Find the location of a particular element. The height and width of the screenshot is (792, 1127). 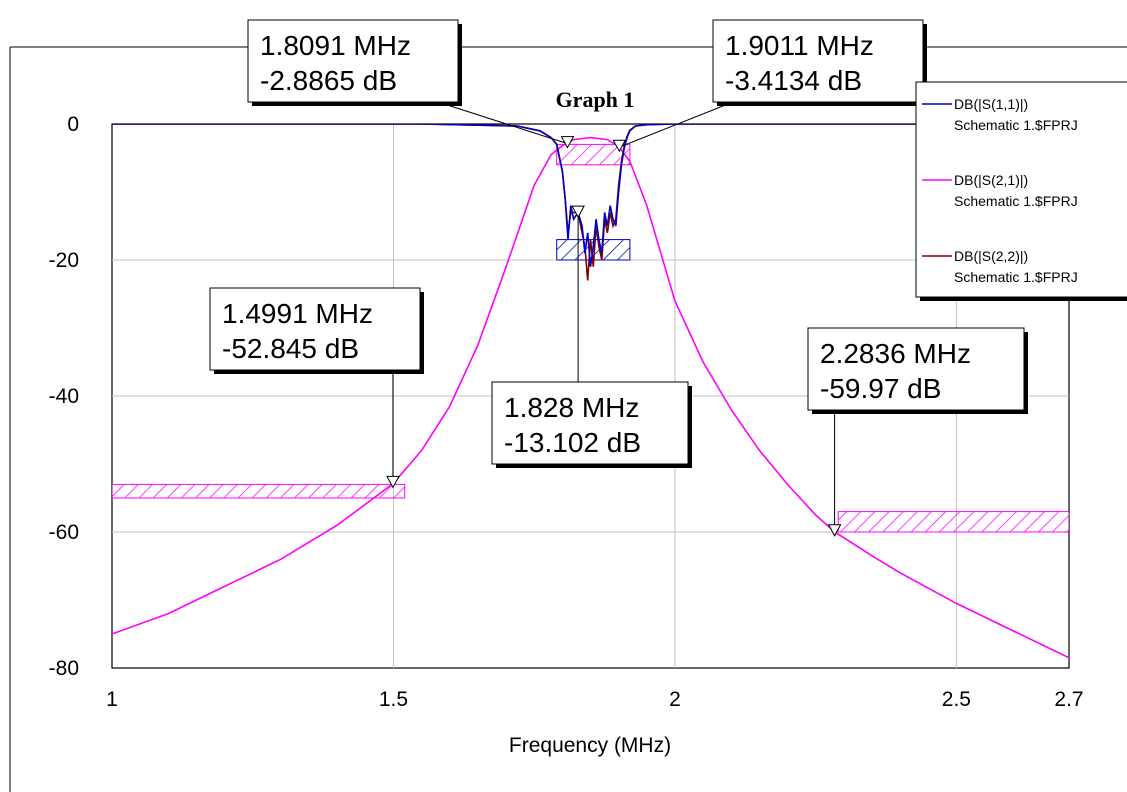

y-tick-label: -40 is located at coordinates (64, 396).